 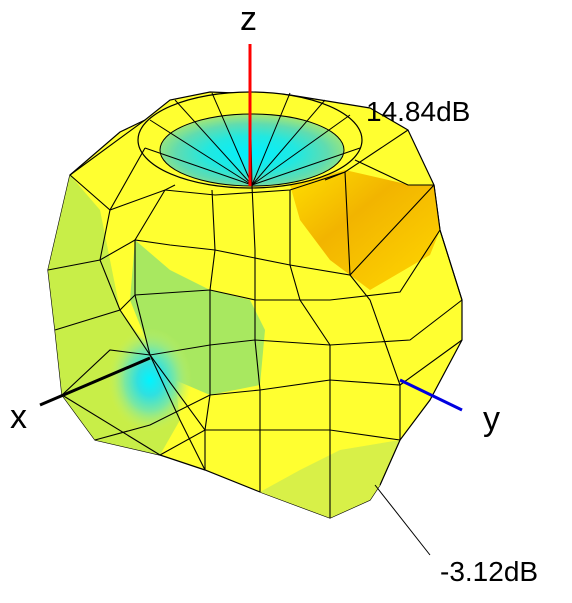 I want to click on min-pointer-line, so click(x=402, y=520).